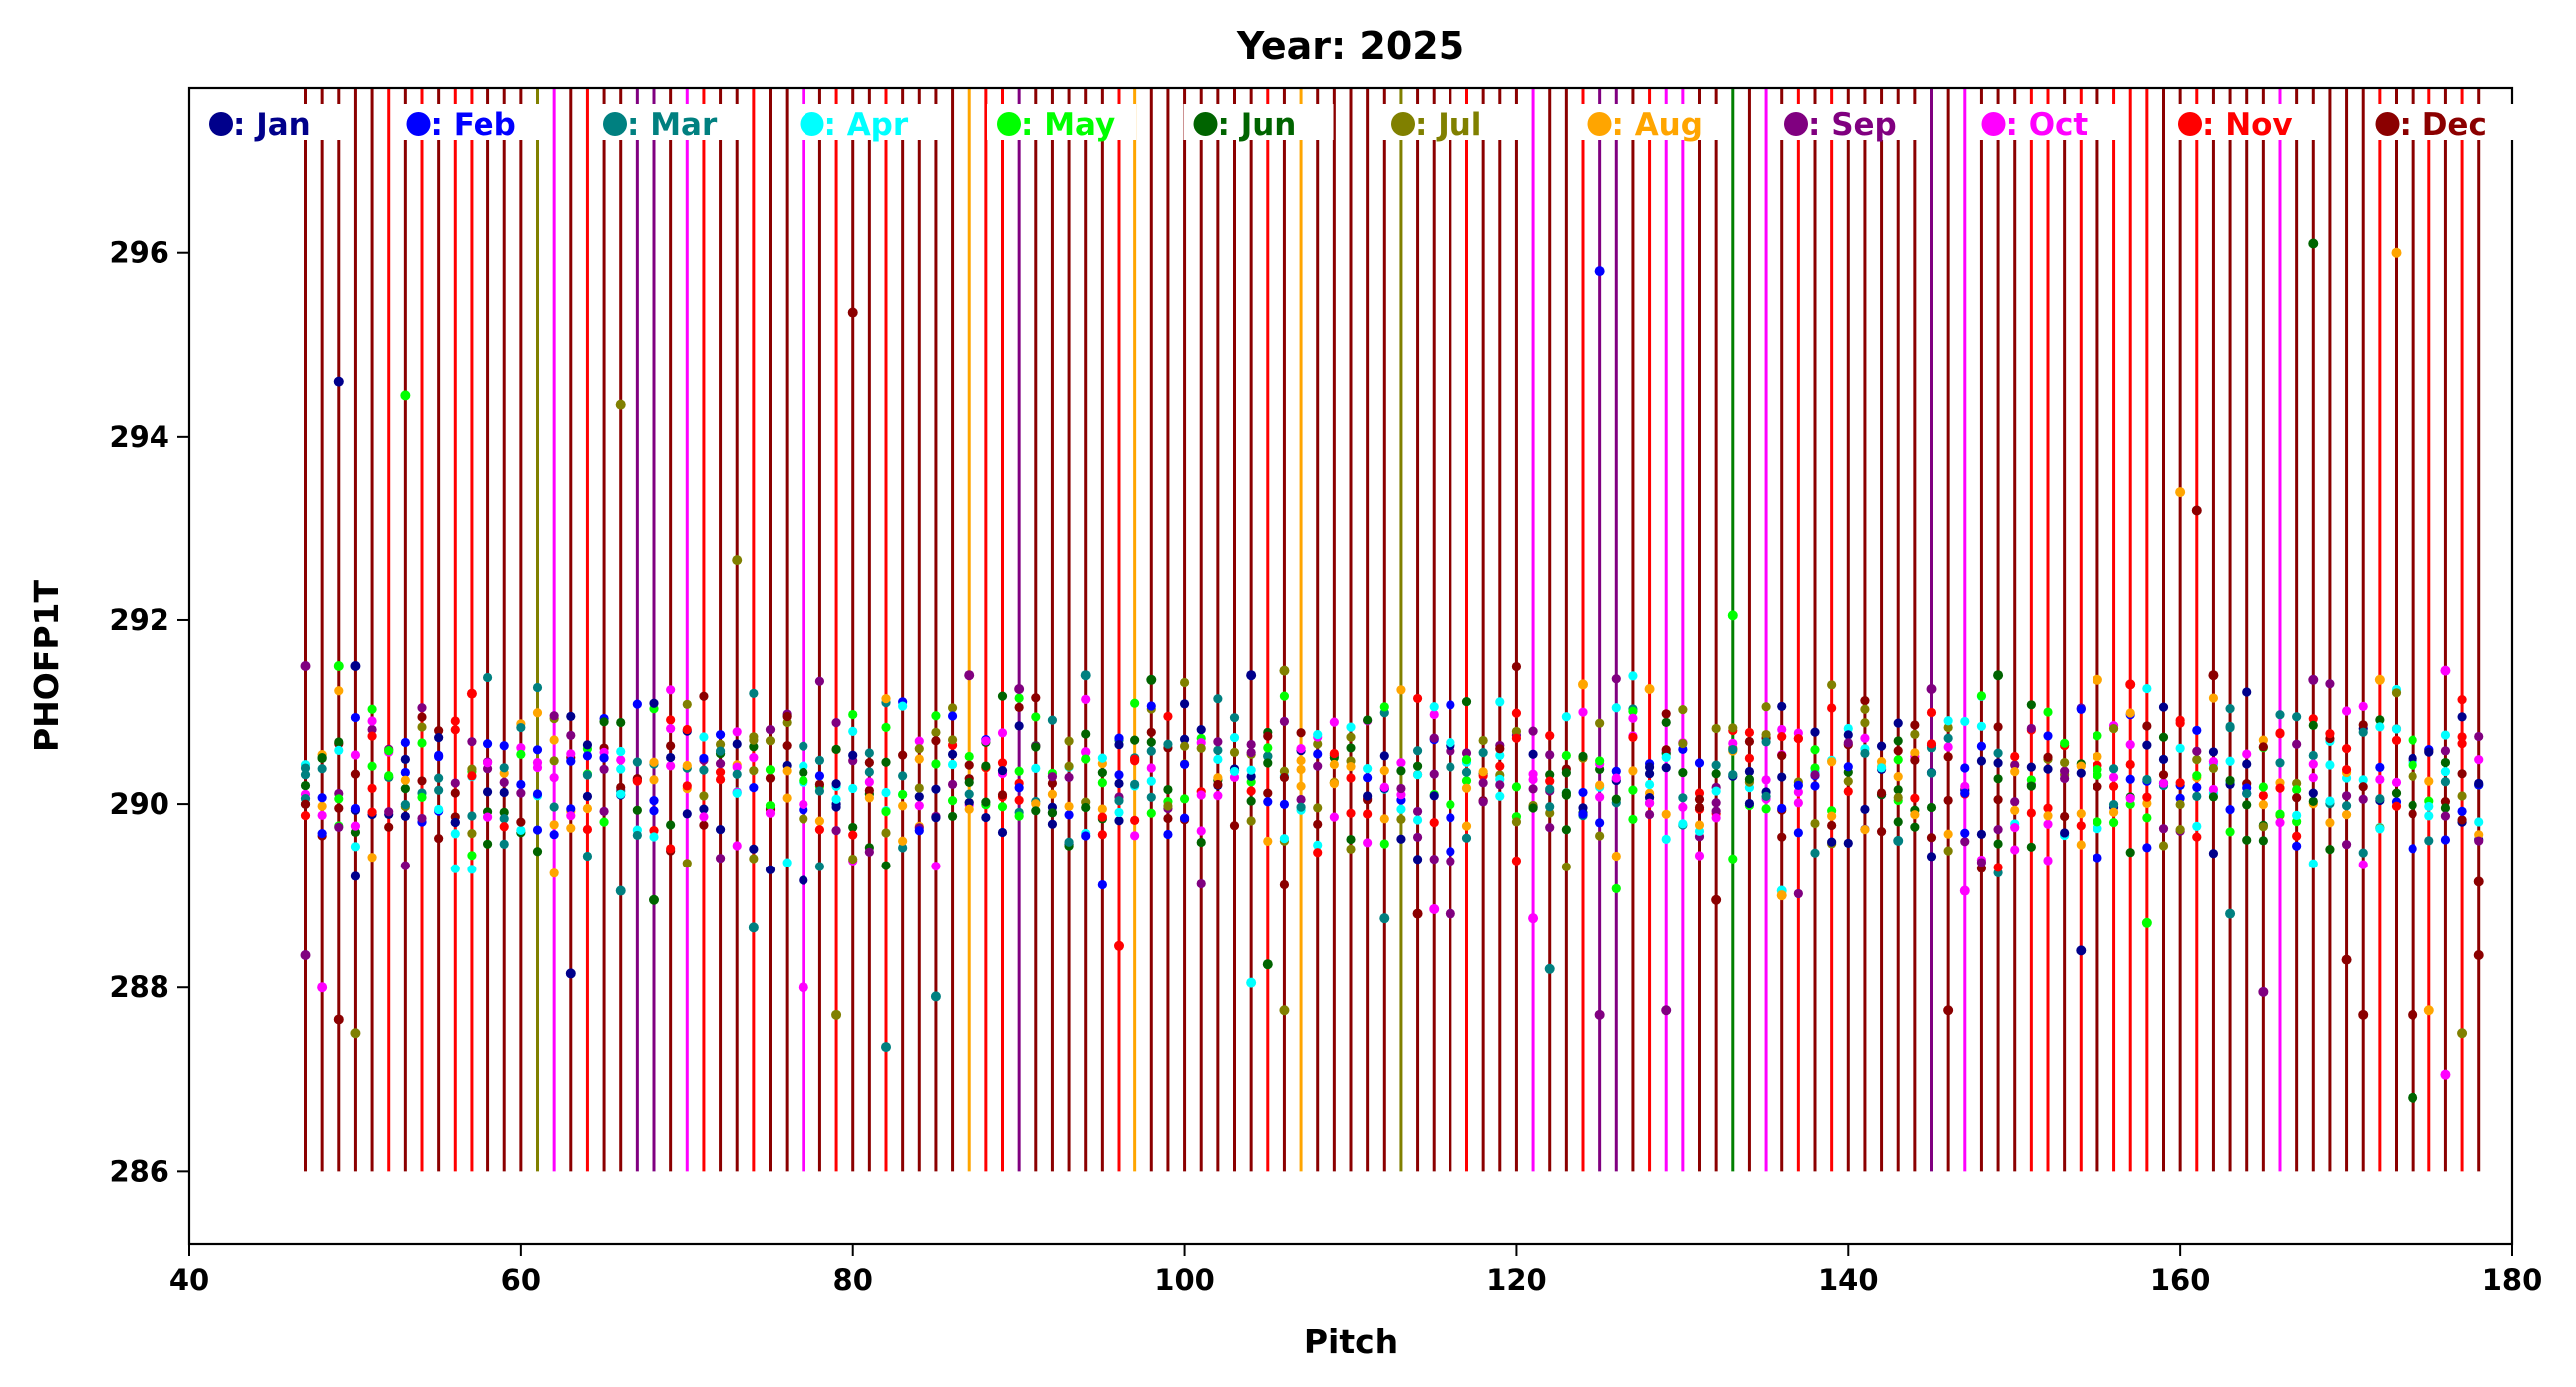 Image resolution: width=2576 pixels, height=1387 pixels. Describe the element at coordinates (272, 125) in the screenshot. I see `legend-label: : Jan` at that location.